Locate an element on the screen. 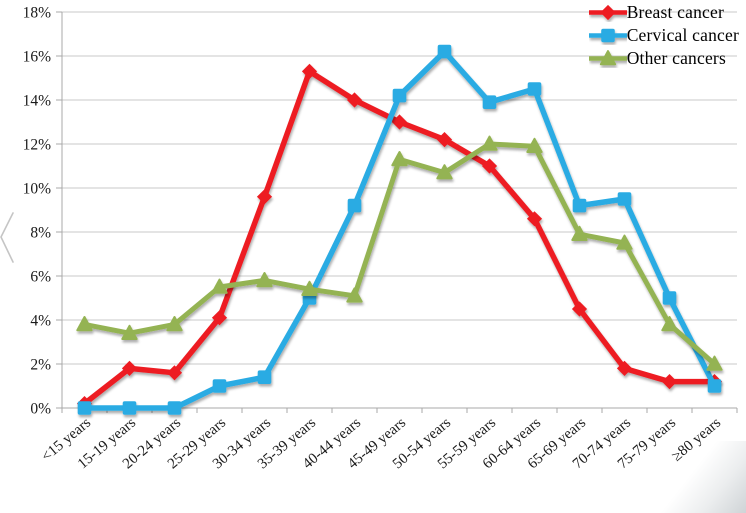  y-axis-tick-label: 2% is located at coordinates (40, 365).